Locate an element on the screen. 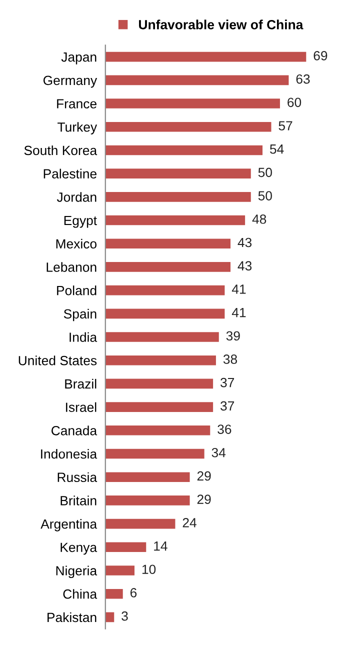 This screenshot has height=645, width=340. y-tick-label: Mexico is located at coordinates (76, 243).